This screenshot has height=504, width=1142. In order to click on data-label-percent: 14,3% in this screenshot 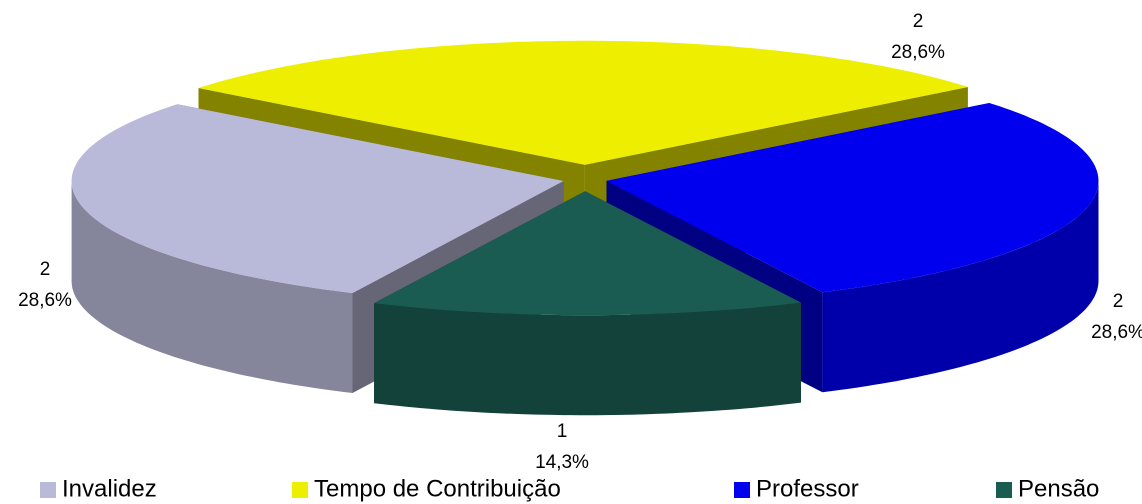, I will do `click(562, 462)`.